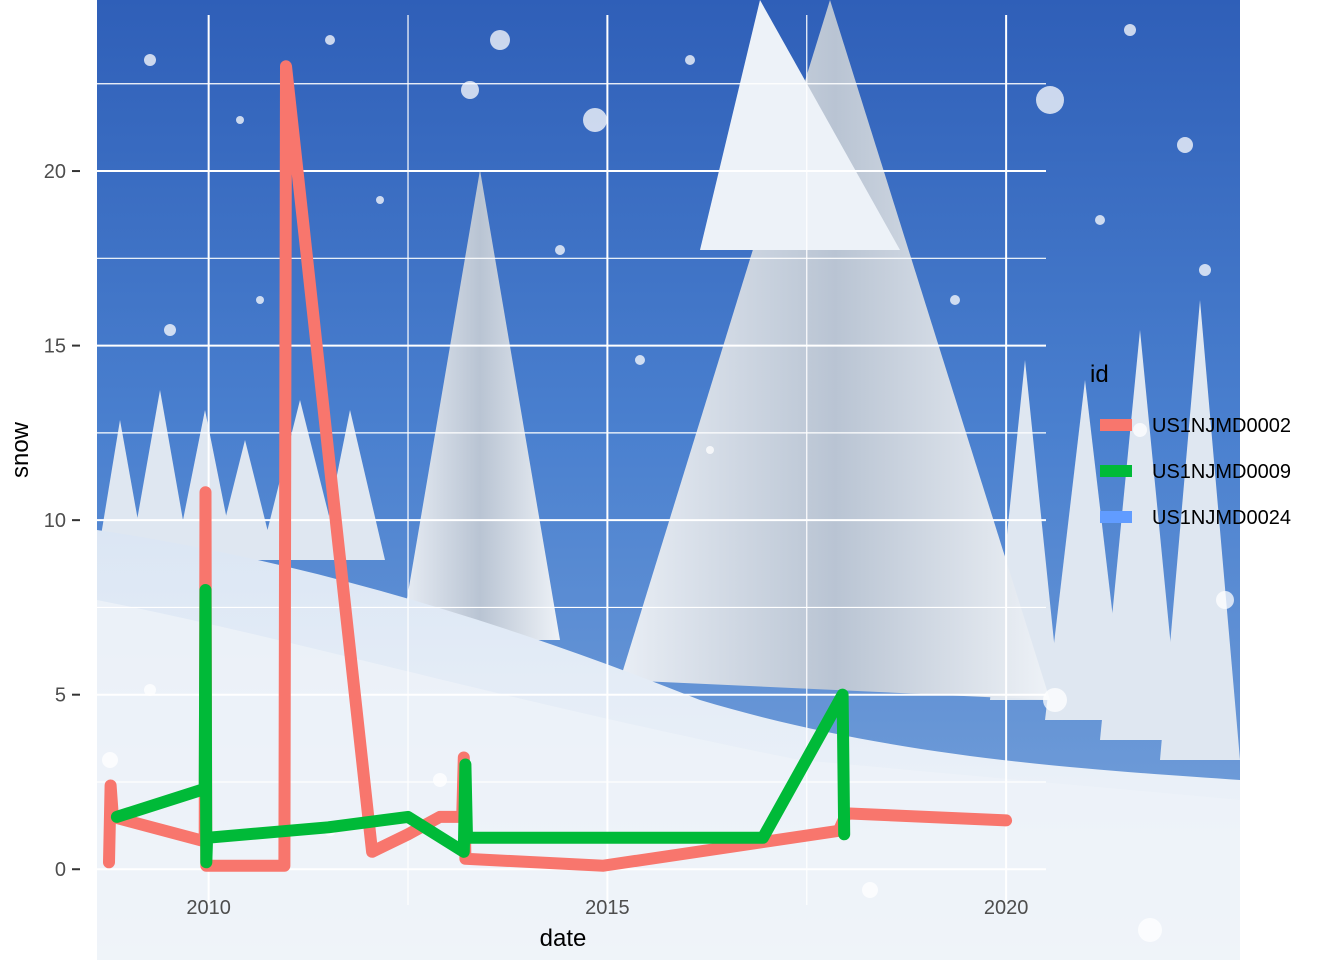  I want to click on y-tick-label: 10, so click(55, 521).